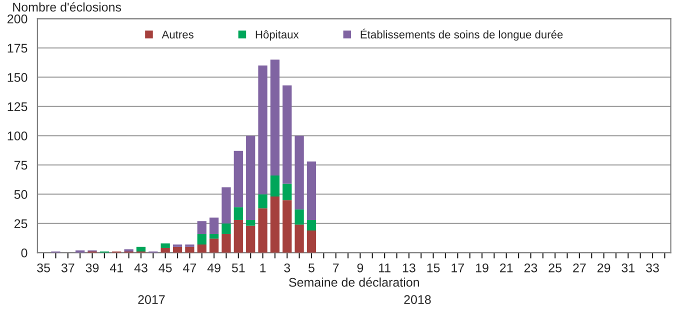 The width and height of the screenshot is (681, 312). I want to click on x-tick-label: 33, so click(652, 267).